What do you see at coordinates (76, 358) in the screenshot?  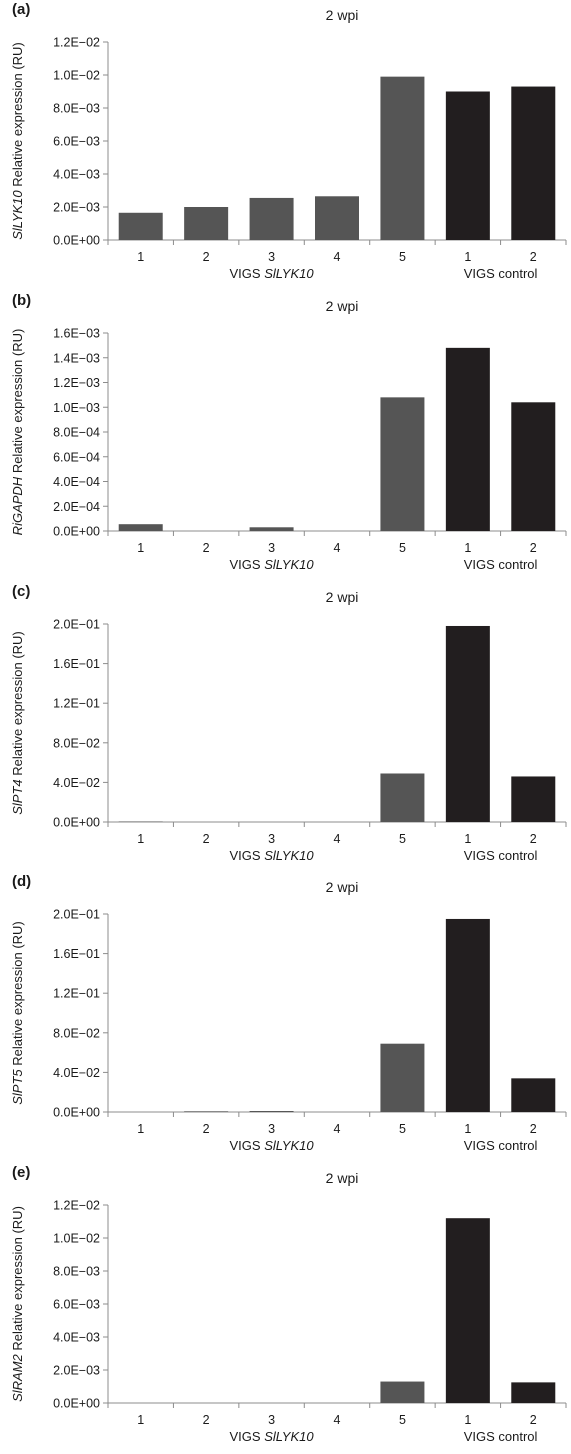 I see `y-tick-label: 1.4E−03` at bounding box center [76, 358].